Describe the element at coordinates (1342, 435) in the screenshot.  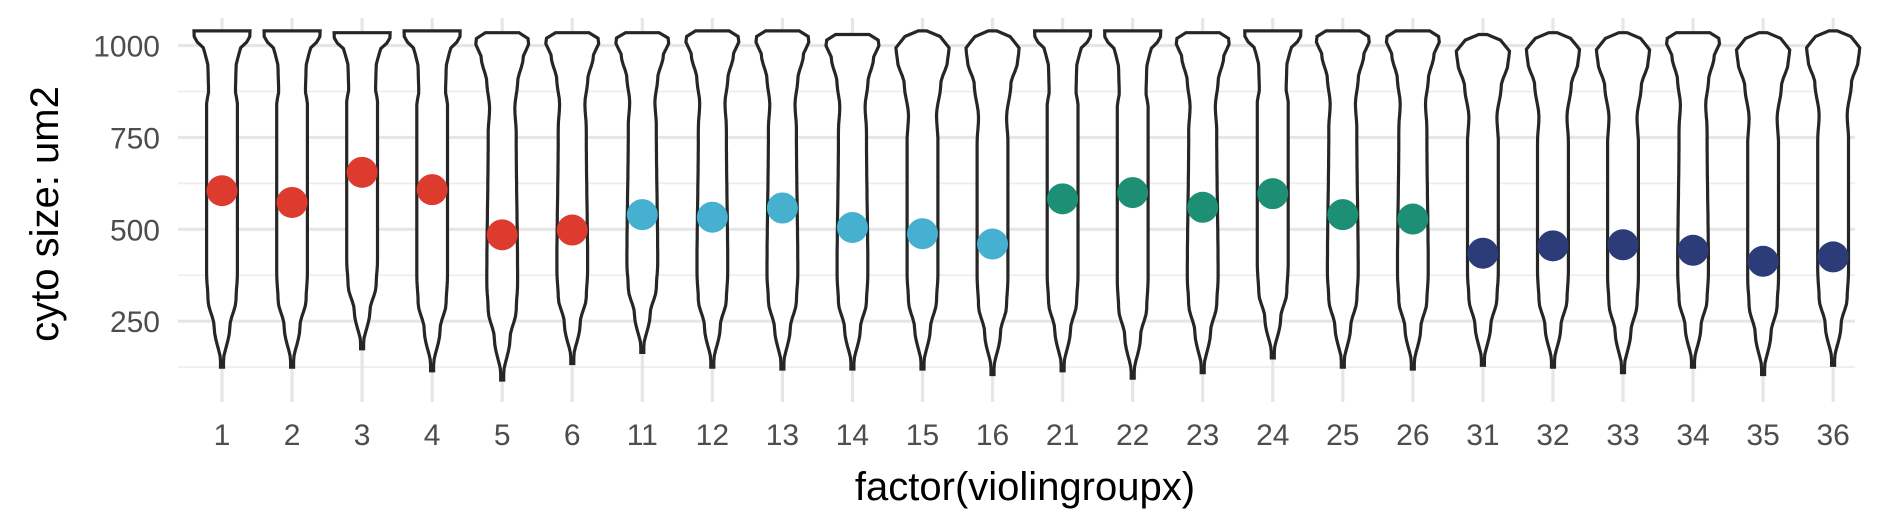
I see `x-tick-label: 25` at that location.